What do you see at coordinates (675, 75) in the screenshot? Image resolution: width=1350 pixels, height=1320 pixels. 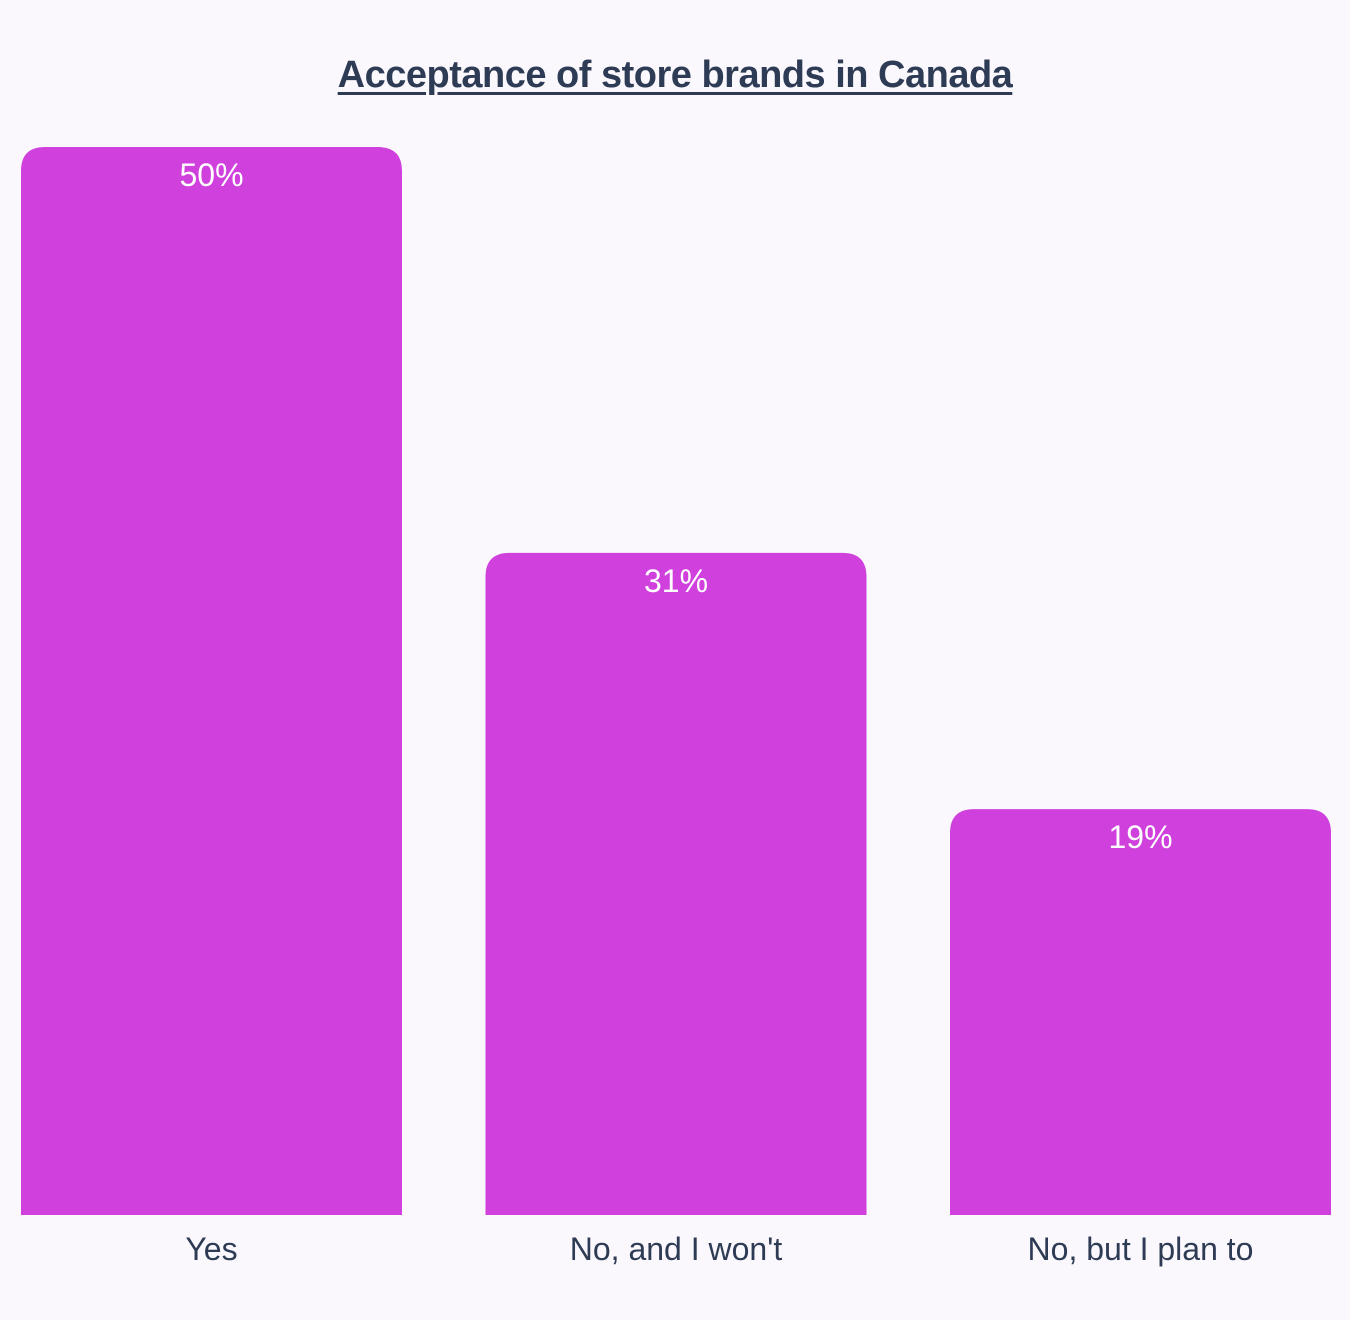 I see `chart-title: Acceptance of store brands in Canada` at bounding box center [675, 75].